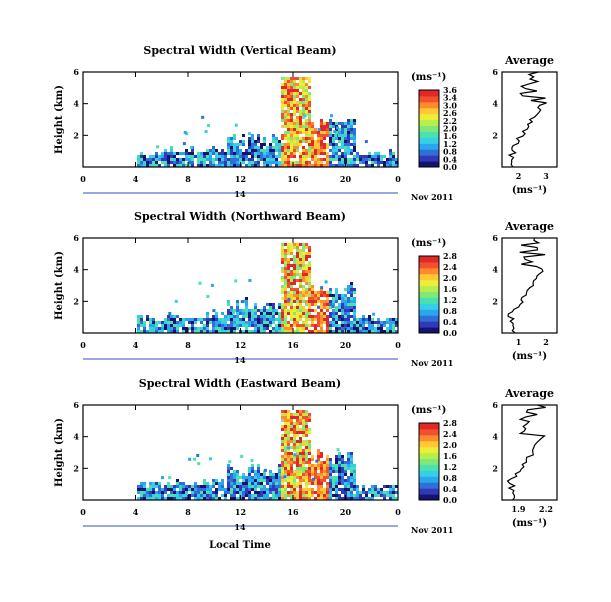 The height and width of the screenshot is (602, 611). I want to click on colorbar-tick-label: 2.8, so click(450, 256).